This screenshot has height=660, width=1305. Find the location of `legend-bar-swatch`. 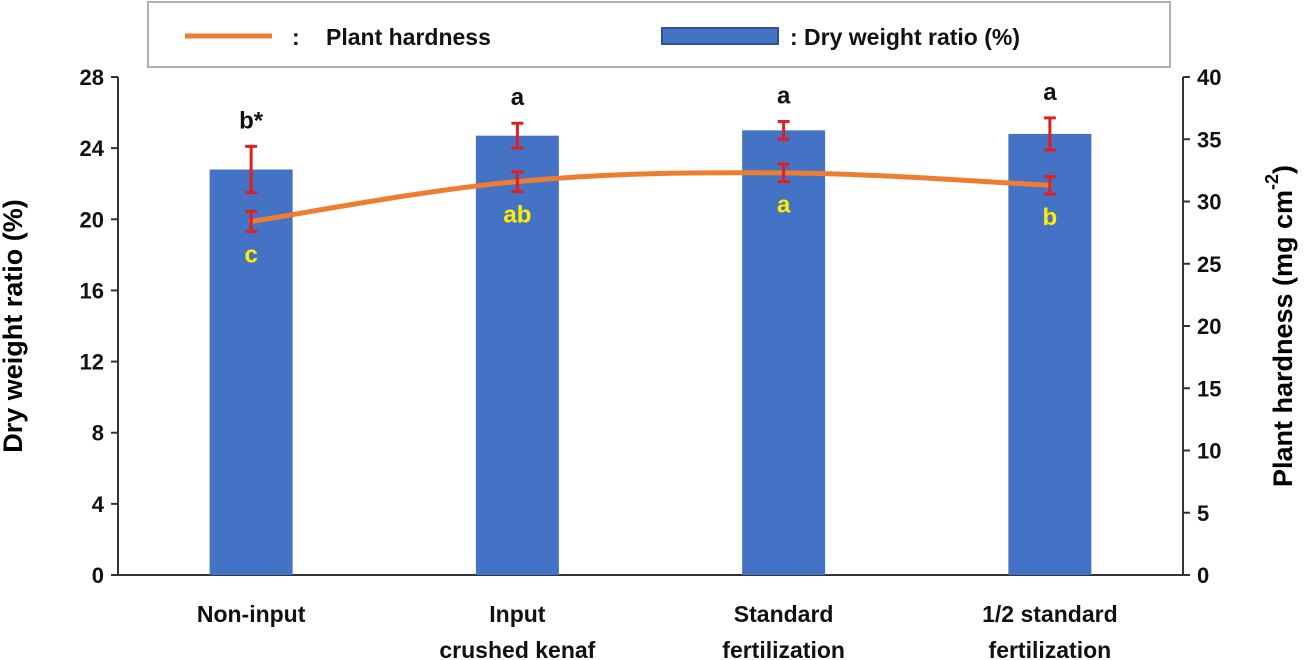

legend-bar-swatch is located at coordinates (720, 36).